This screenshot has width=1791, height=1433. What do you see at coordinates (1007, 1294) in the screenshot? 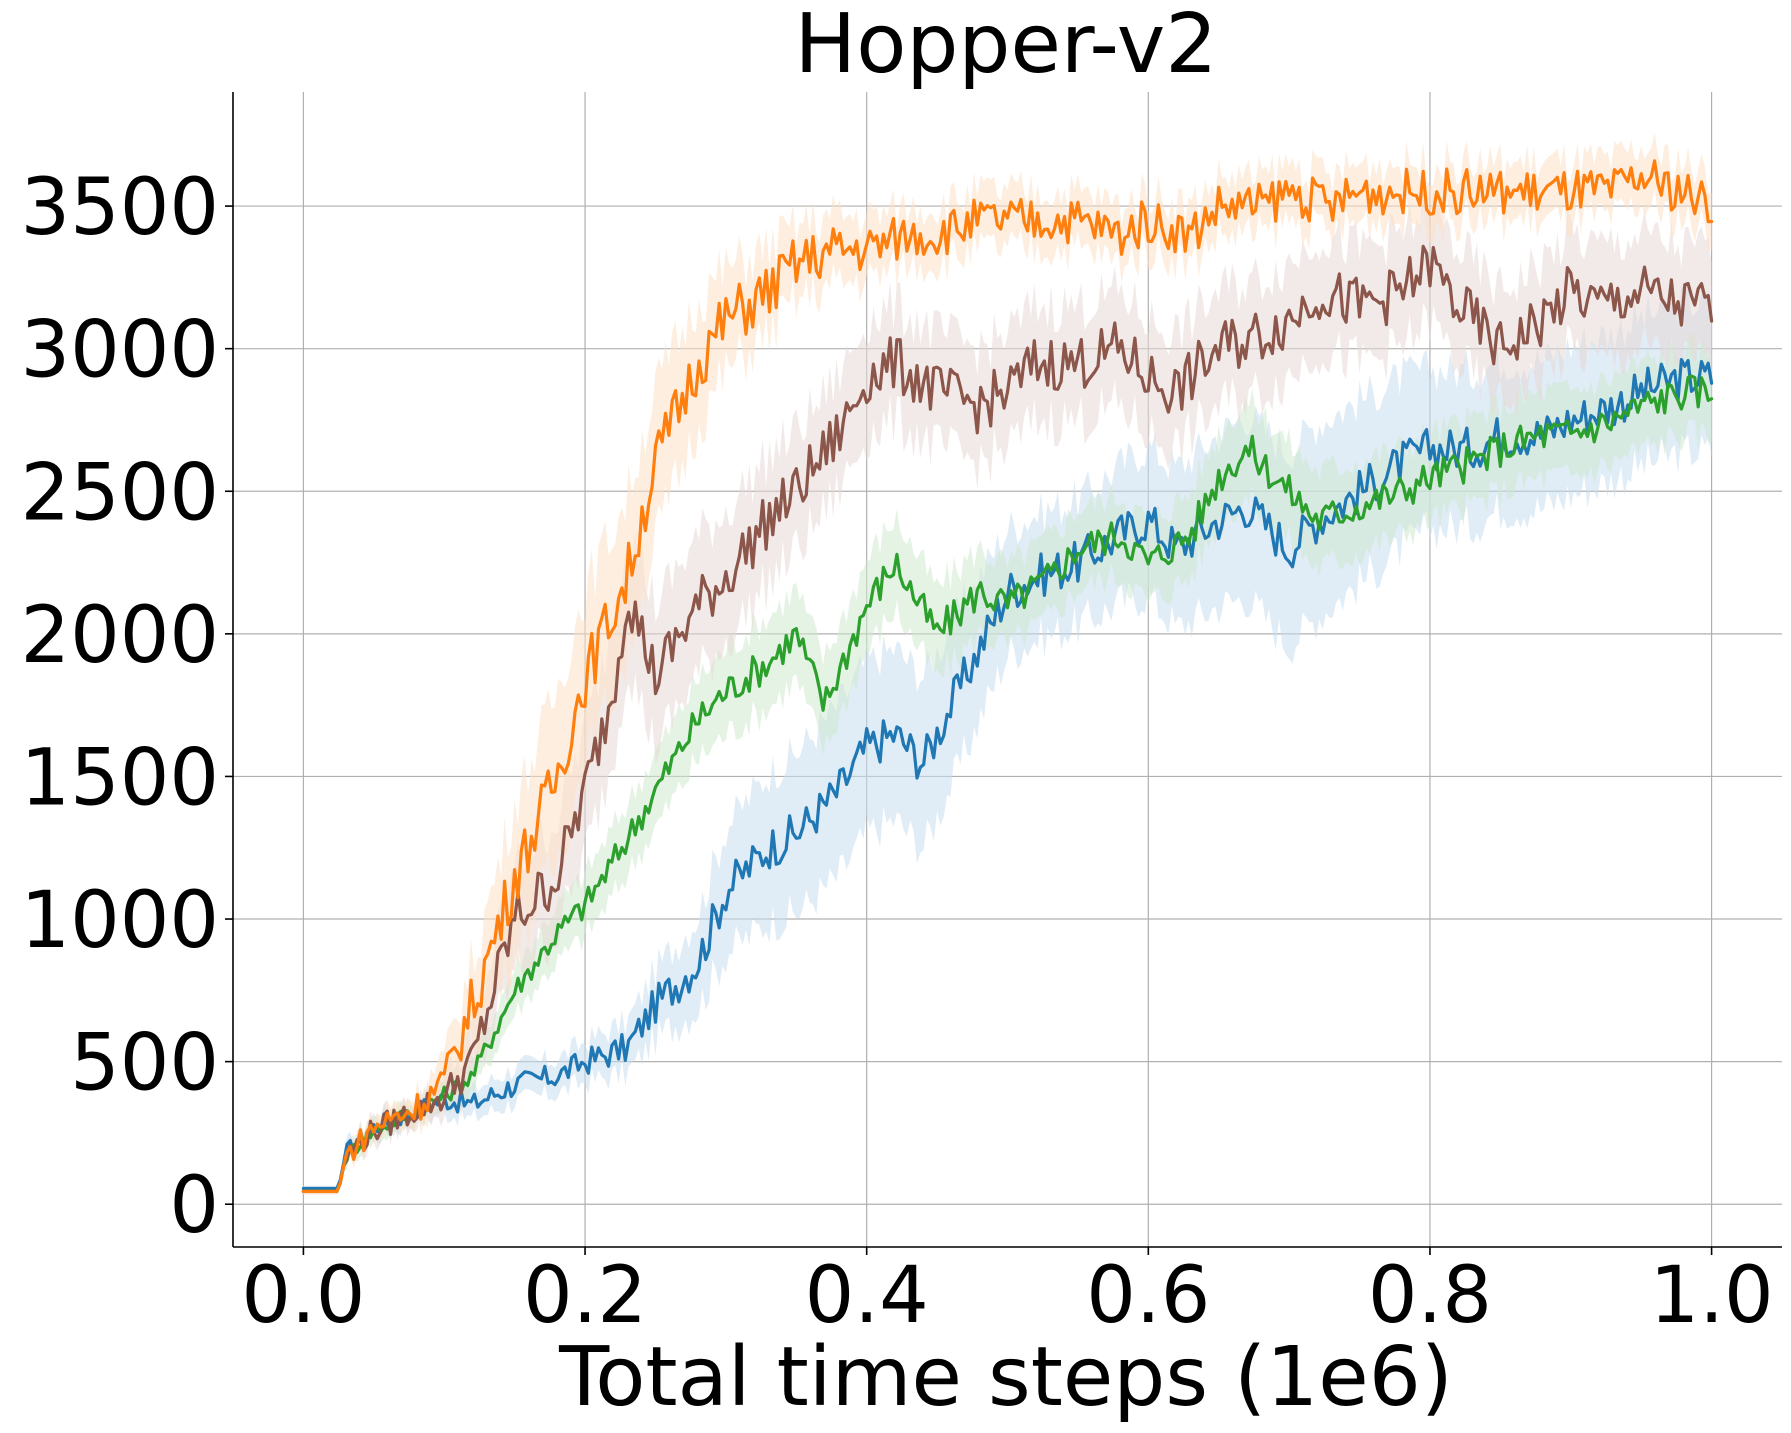
I see `x-tick-labels: 0.0 0.2 0.4 0.6 0.8 1.0` at bounding box center [1007, 1294].